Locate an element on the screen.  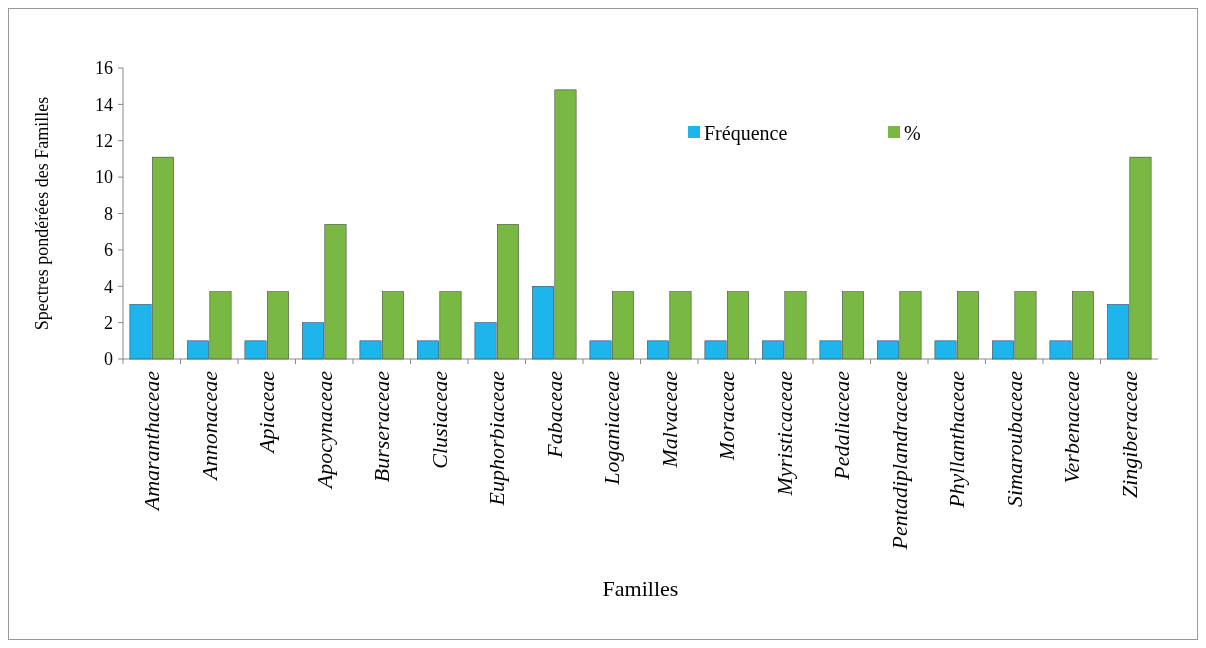
y-tick-label: 2 is located at coordinates (108, 322).